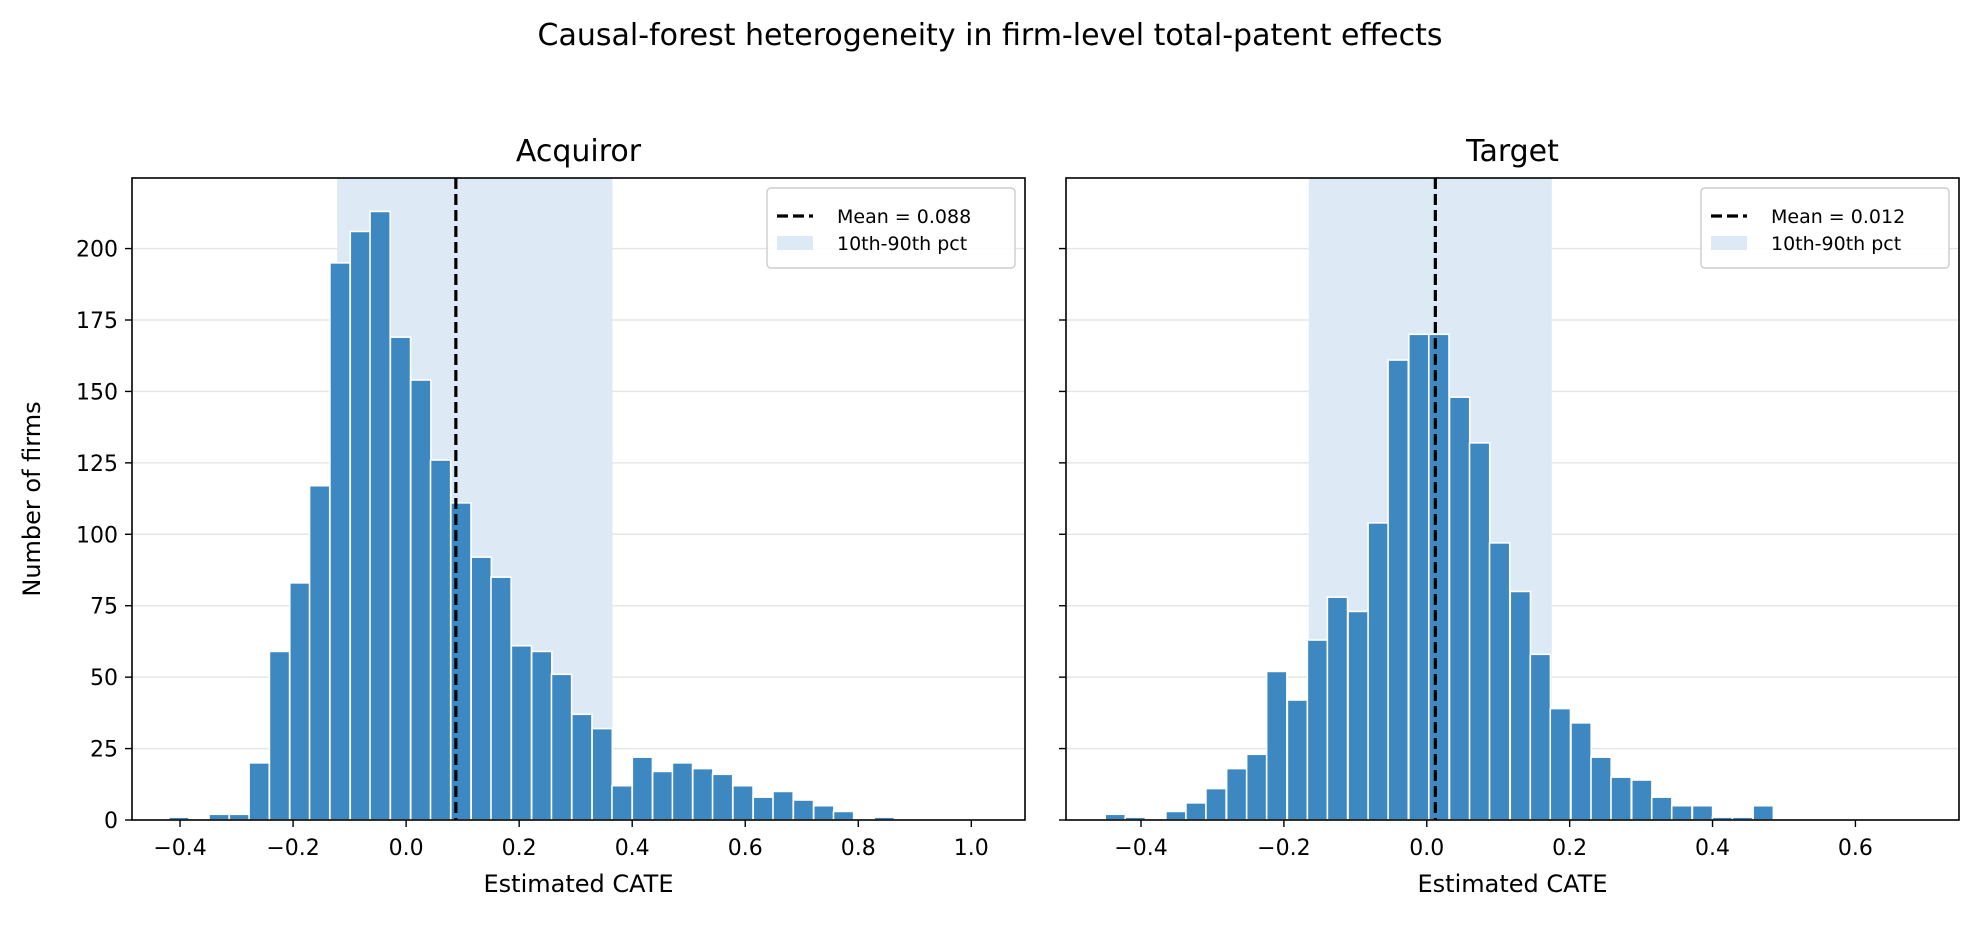  I want to click on legend-mean-label: Mean = 0.088, so click(904, 217).